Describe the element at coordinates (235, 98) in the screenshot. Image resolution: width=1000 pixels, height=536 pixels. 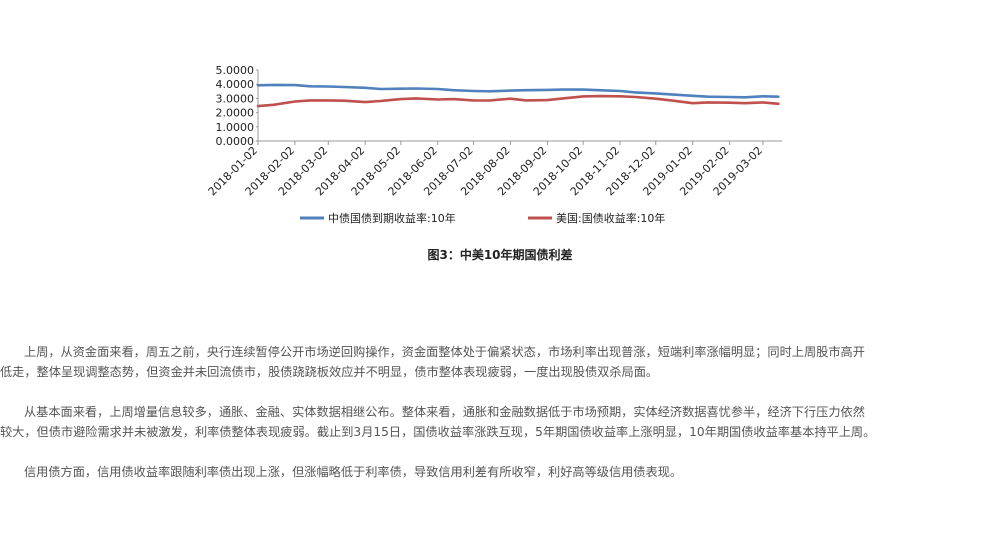
I see `y-tick-label: 3.0000` at that location.